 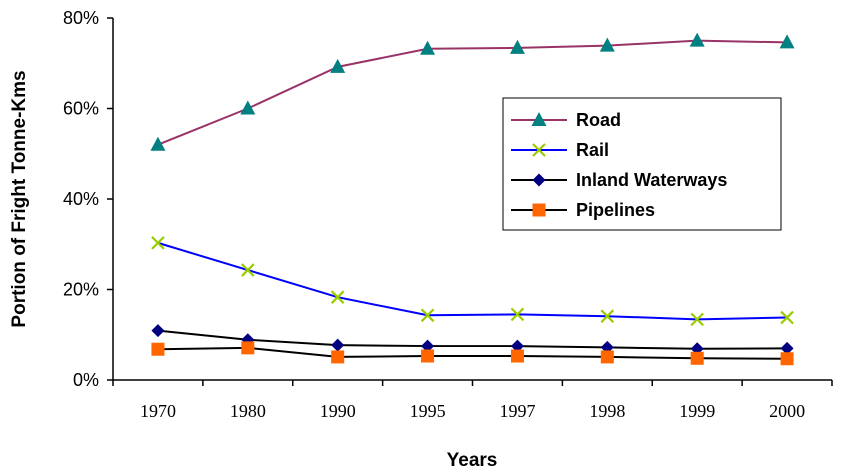 What do you see at coordinates (607, 411) in the screenshot?
I see `x-tick-label: 1998` at bounding box center [607, 411].